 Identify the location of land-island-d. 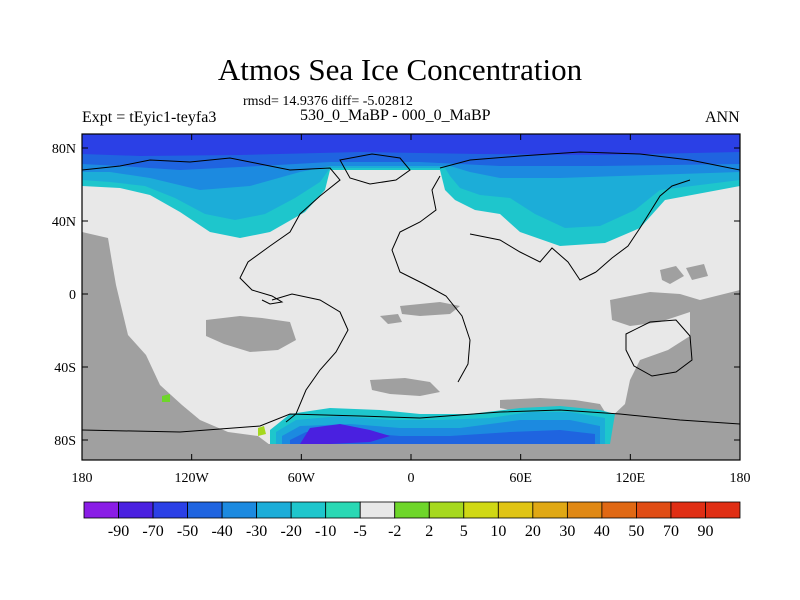
(697, 272).